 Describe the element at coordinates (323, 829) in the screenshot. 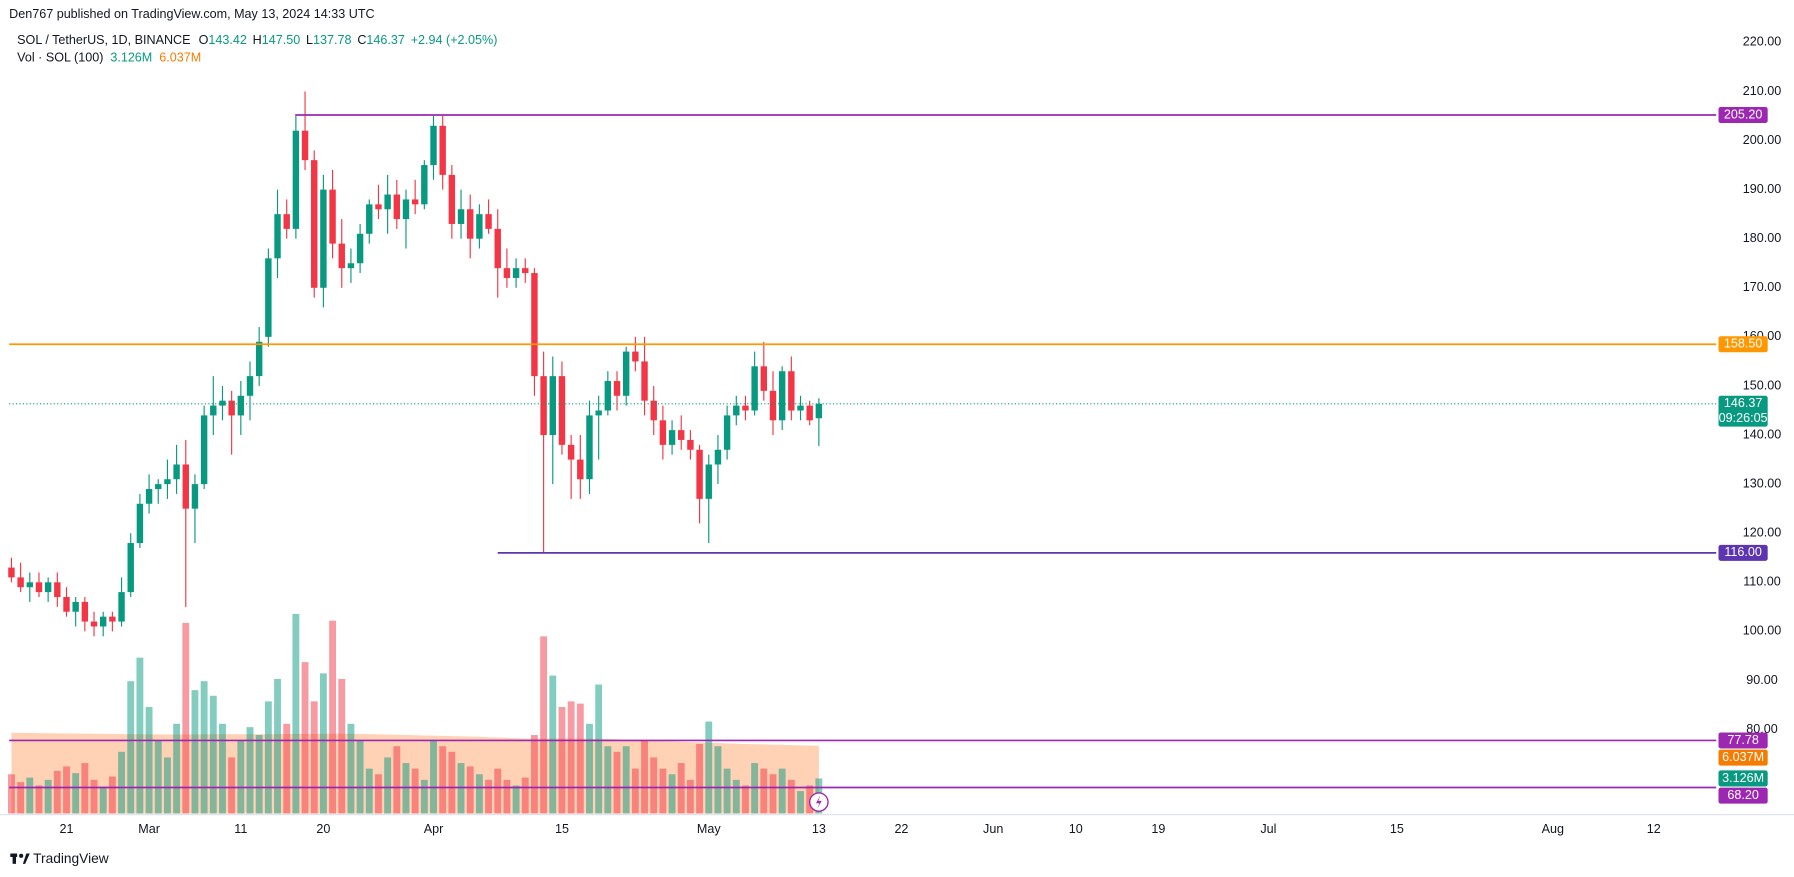

I see `x-tick-label: 20` at that location.